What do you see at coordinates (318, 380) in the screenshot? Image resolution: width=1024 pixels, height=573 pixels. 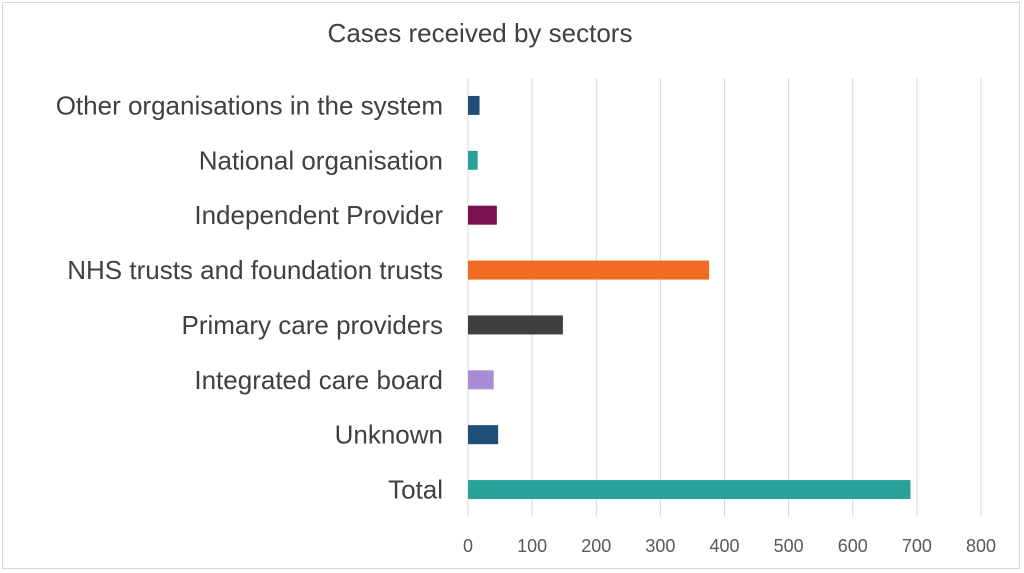 I see `category-label-5: Integrated care board` at bounding box center [318, 380].